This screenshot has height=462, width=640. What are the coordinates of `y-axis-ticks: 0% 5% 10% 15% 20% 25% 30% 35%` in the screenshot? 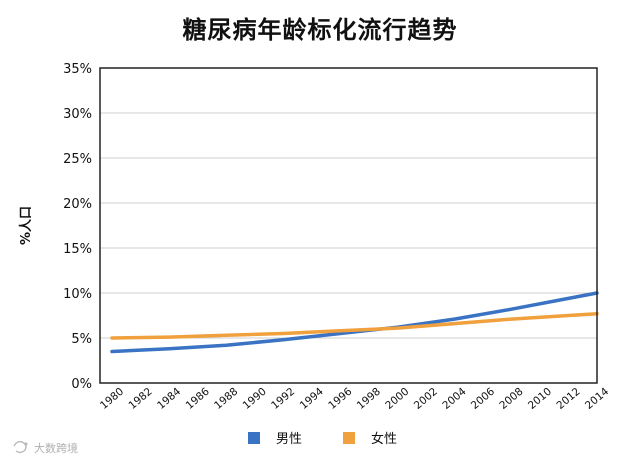 It's located at (77, 227).